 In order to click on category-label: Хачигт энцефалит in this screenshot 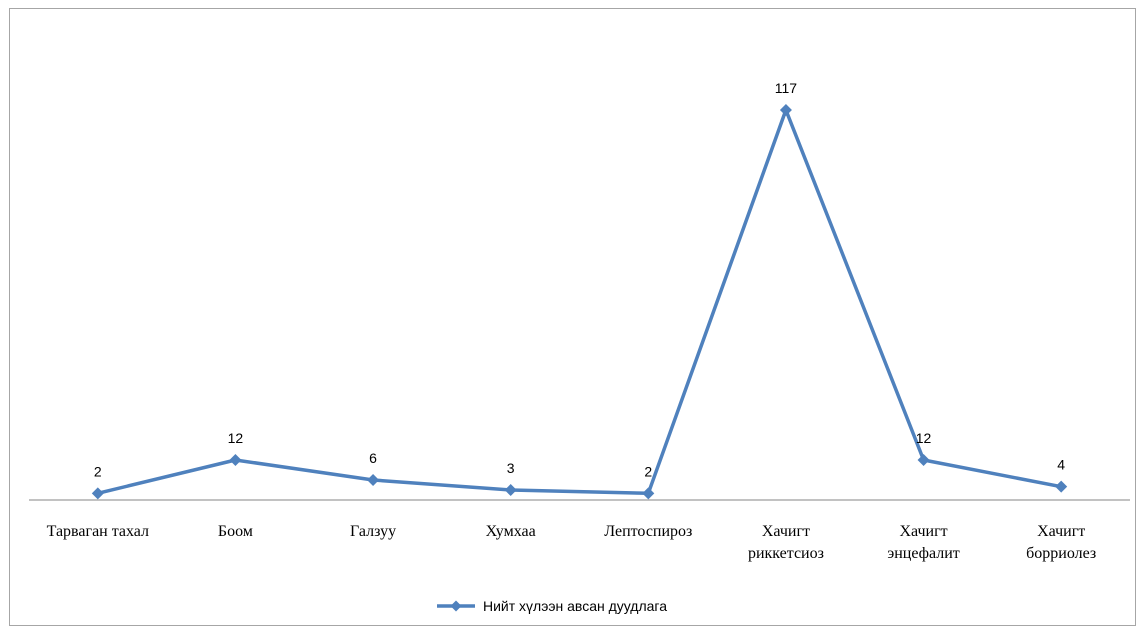, I will do `click(923, 542)`.